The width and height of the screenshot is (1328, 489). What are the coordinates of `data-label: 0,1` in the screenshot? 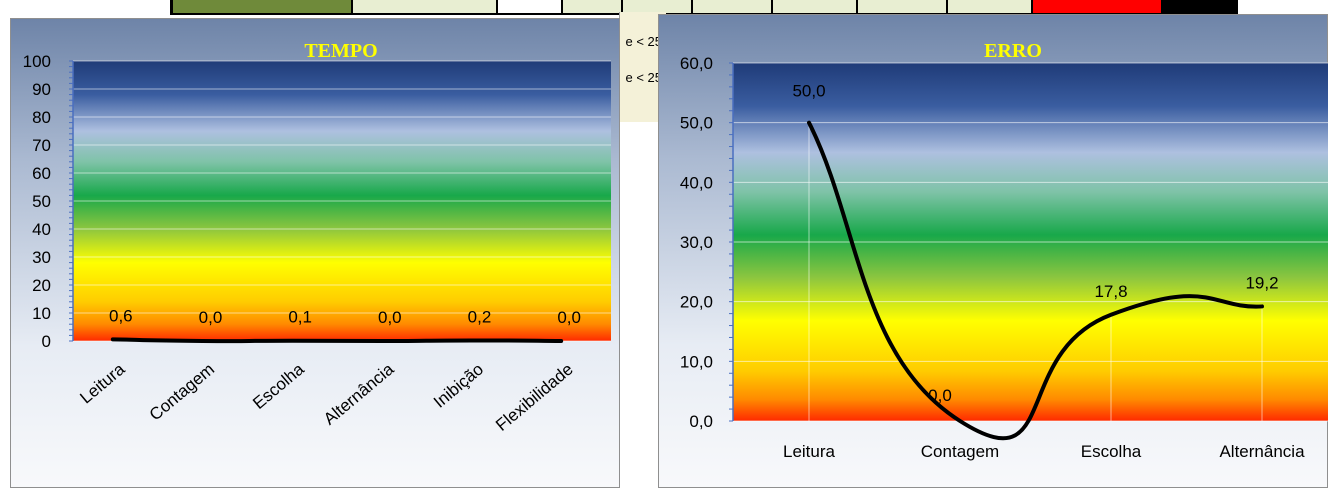 It's located at (300, 317).